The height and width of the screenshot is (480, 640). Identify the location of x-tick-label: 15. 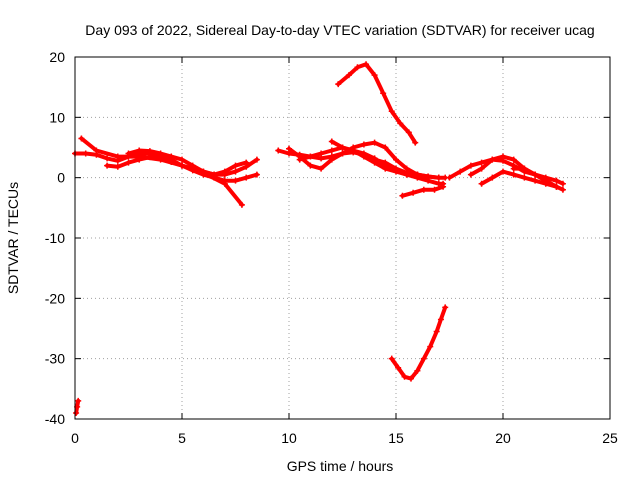
(396, 438).